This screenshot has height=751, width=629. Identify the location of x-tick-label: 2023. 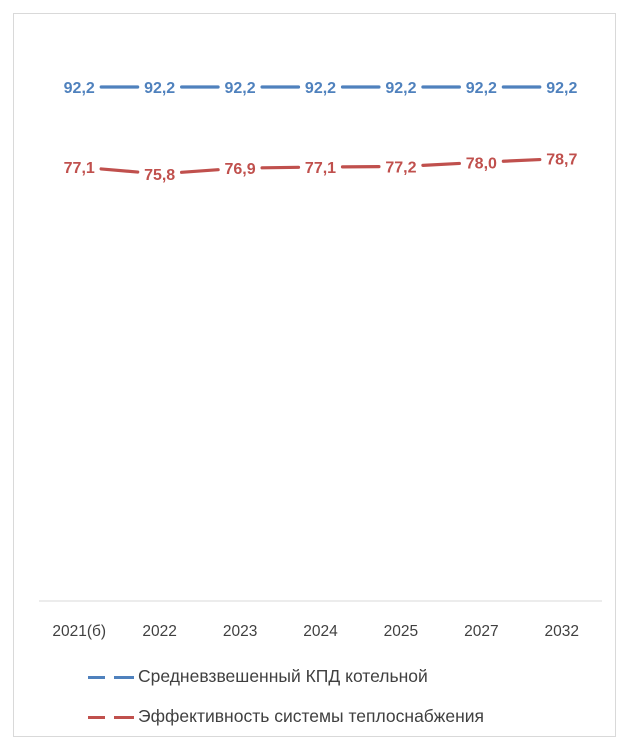
(240, 631).